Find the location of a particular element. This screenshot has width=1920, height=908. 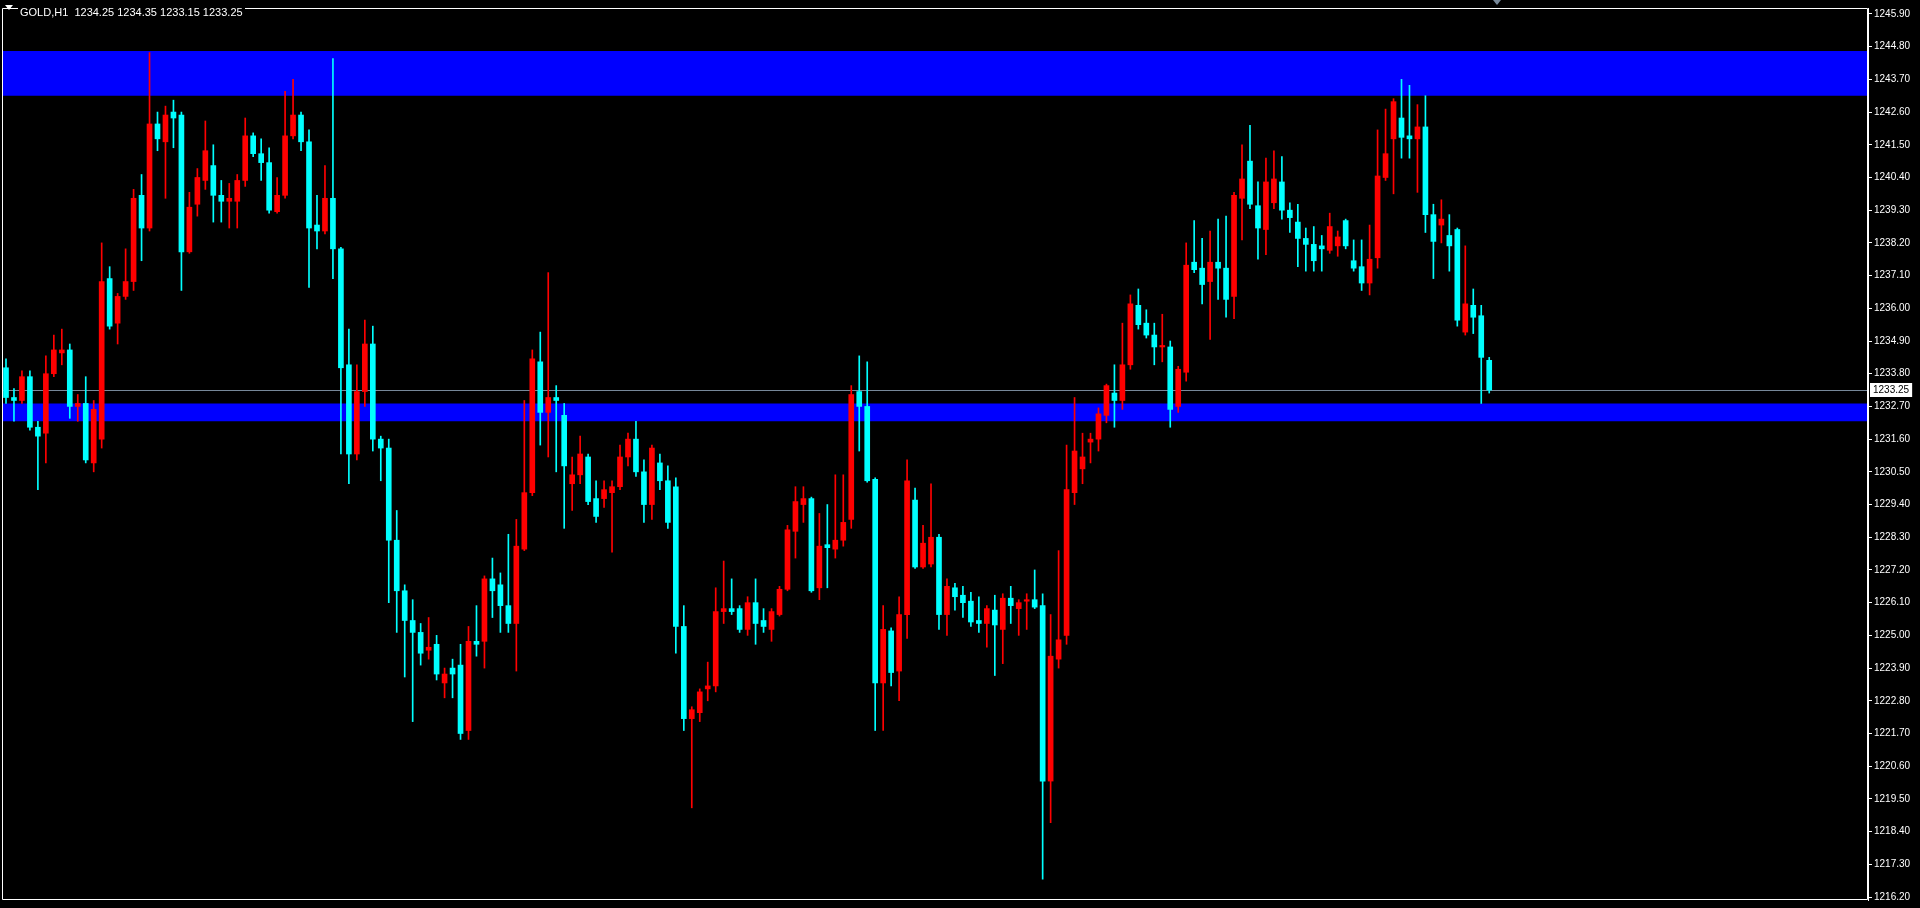

ref-line-label: 1233.25 is located at coordinates (1891, 389).